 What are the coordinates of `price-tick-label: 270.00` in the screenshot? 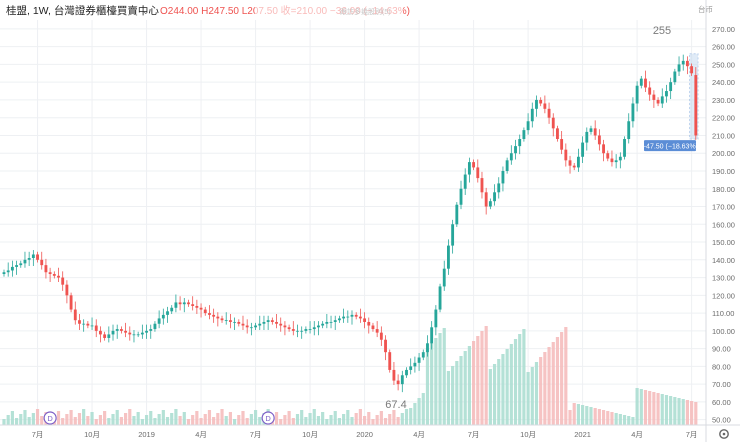 It's located at (723, 29).